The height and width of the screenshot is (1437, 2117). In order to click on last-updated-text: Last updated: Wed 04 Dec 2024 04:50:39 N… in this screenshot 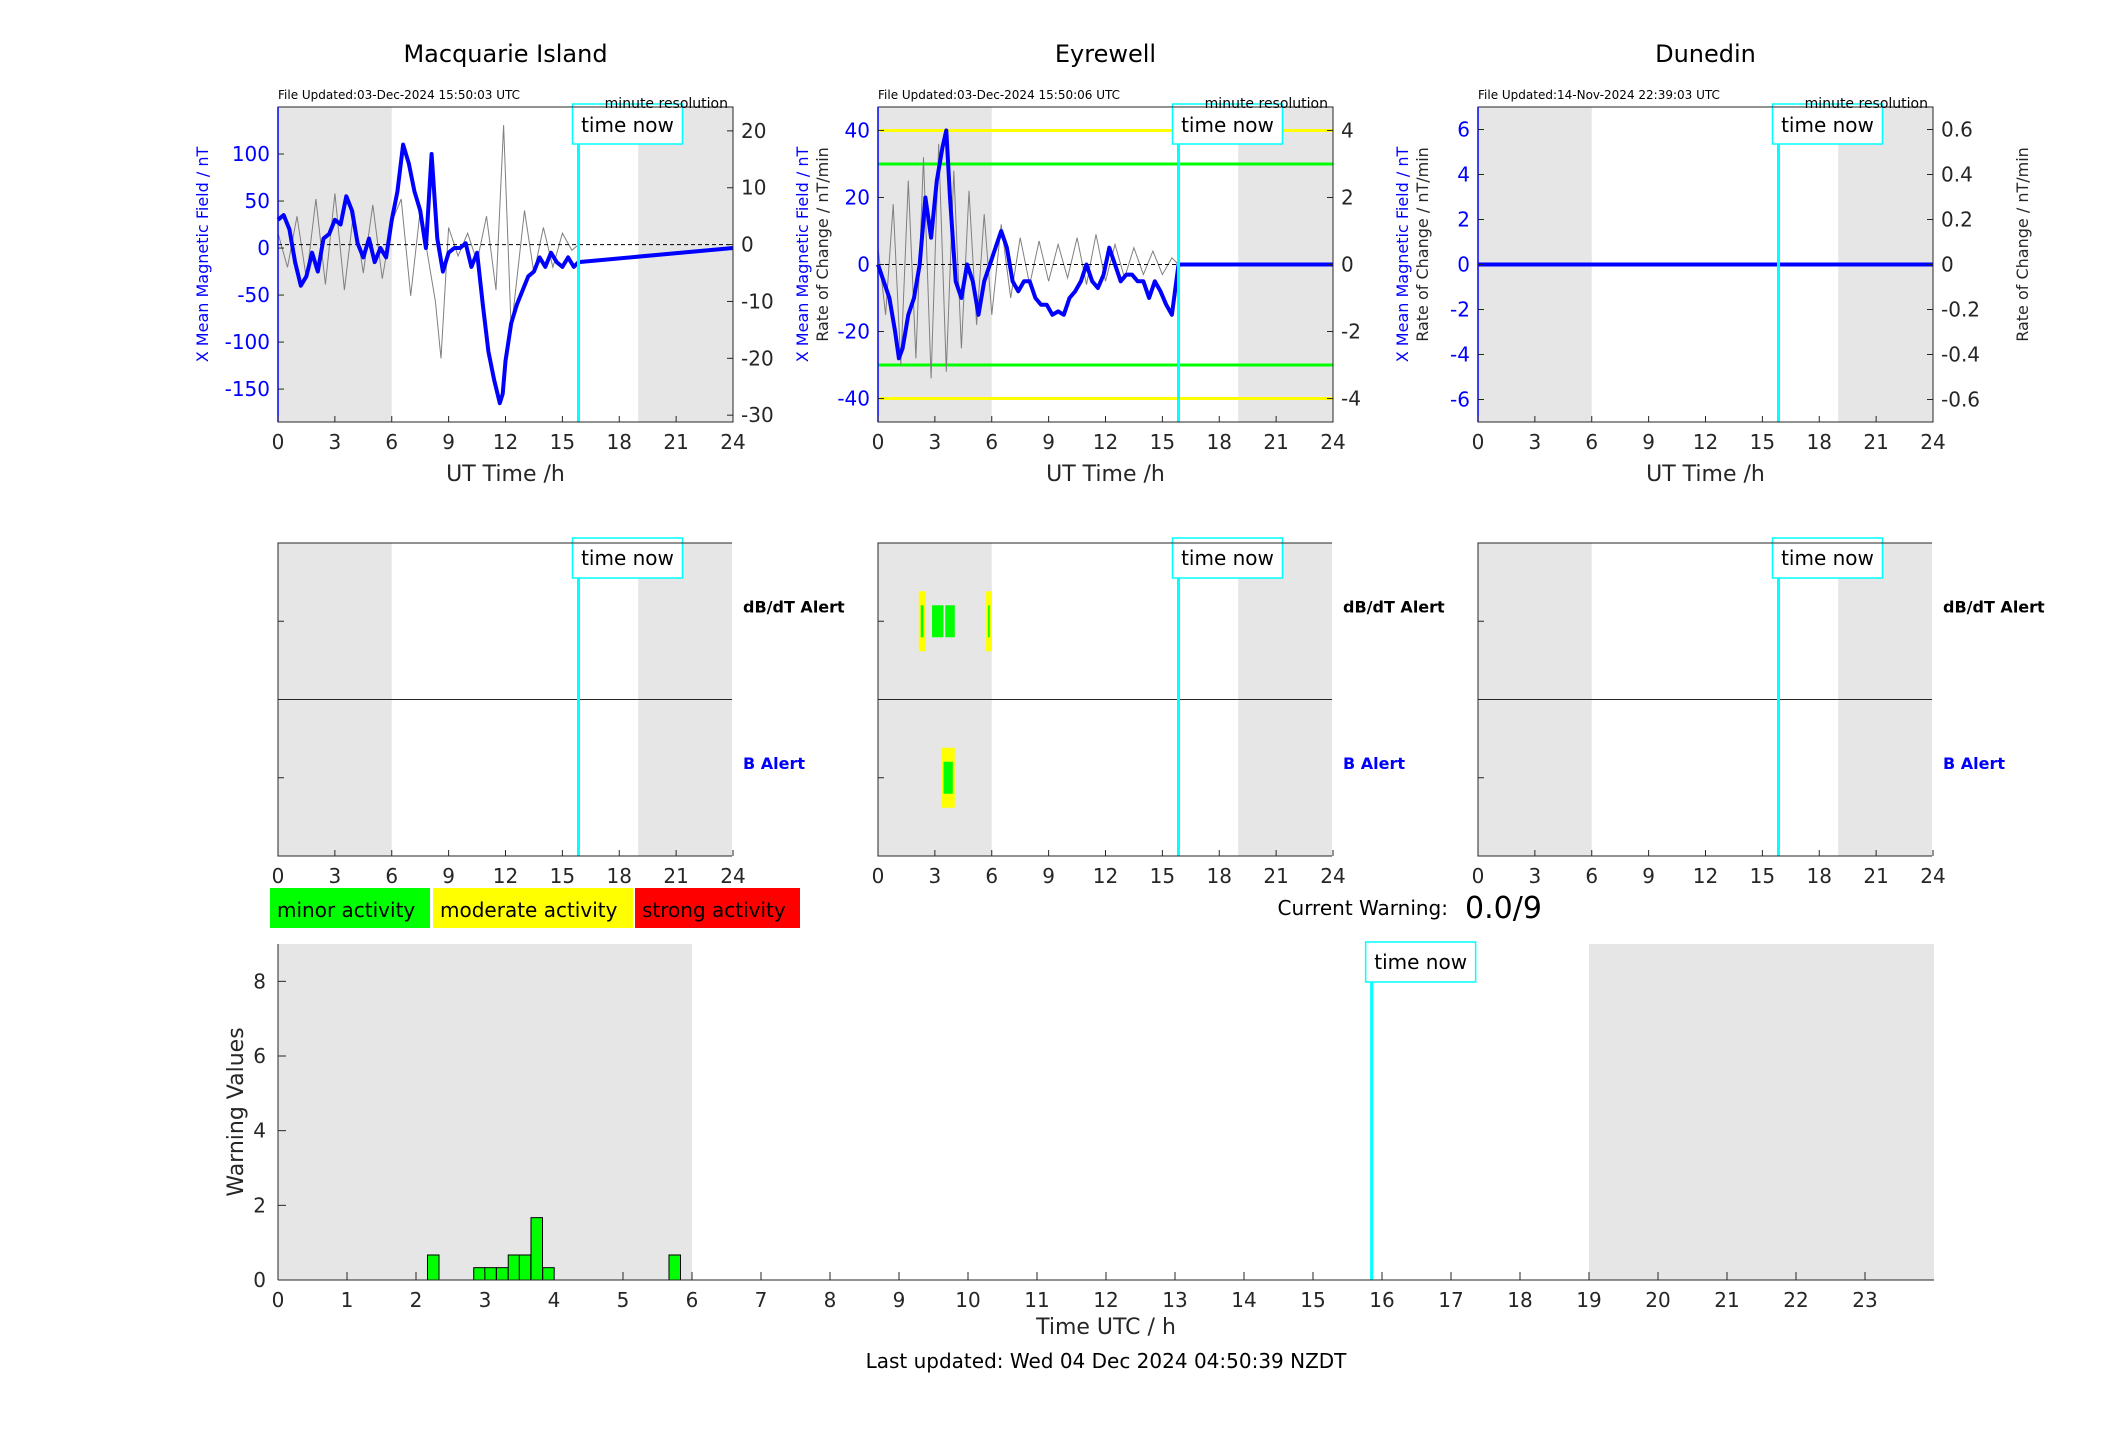, I will do `click(1107, 1361)`.